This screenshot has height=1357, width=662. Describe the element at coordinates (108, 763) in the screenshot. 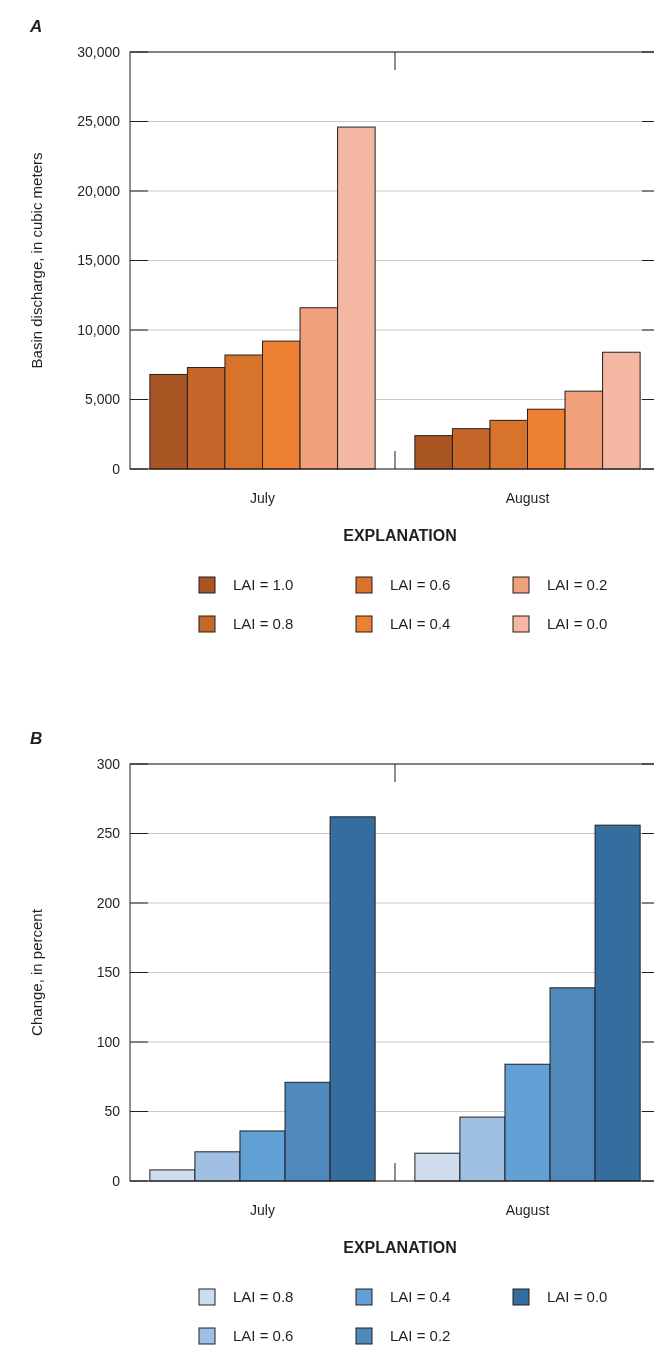

I see `y-tick-label: 300` at that location.